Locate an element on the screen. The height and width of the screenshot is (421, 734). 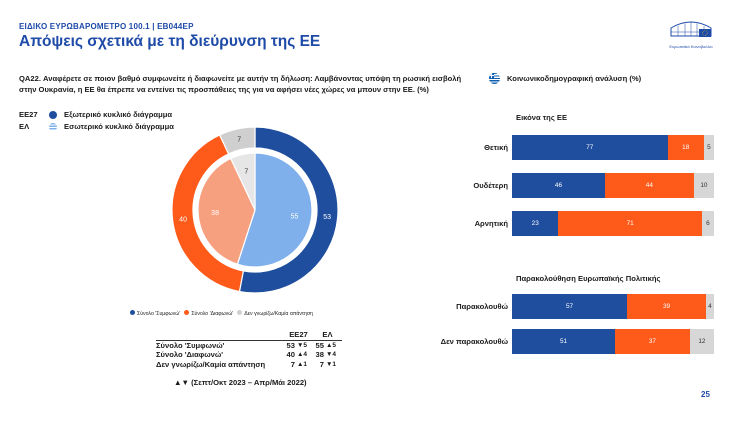
outer-label-disagree: 40 is located at coordinates (183, 219).